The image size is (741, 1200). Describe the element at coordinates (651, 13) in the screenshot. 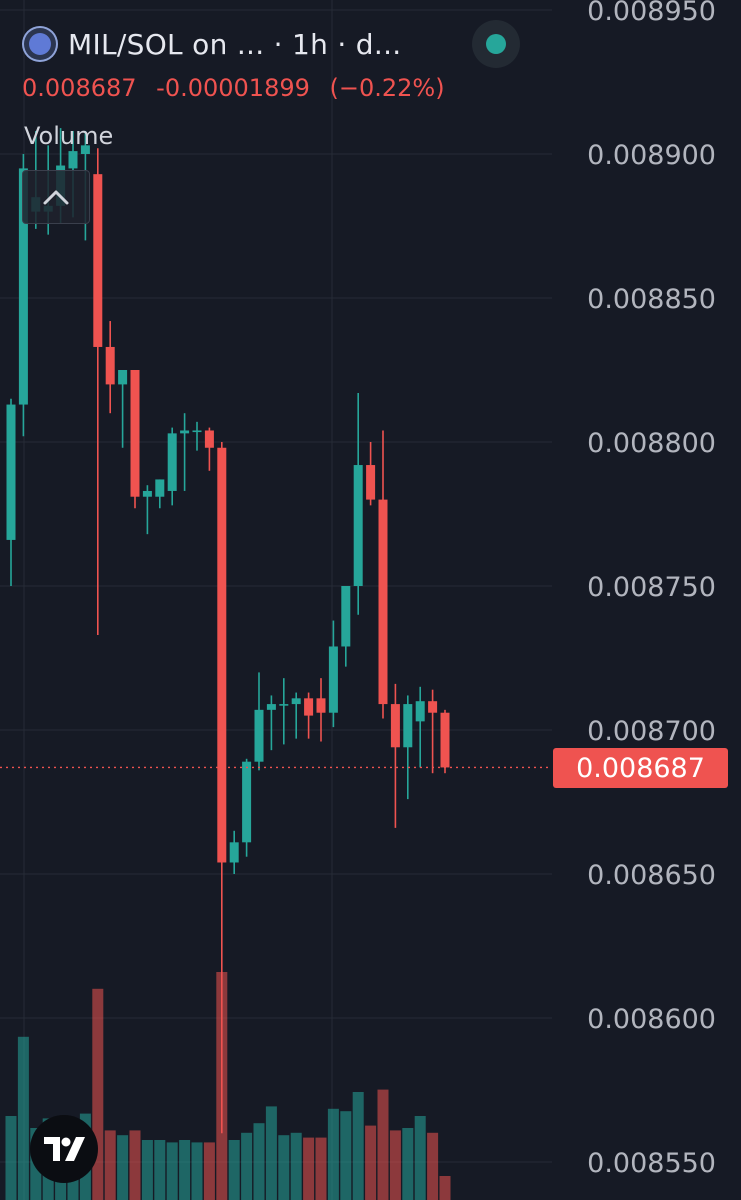

I see `y-axis-tick-label: 0.008950` at that location.